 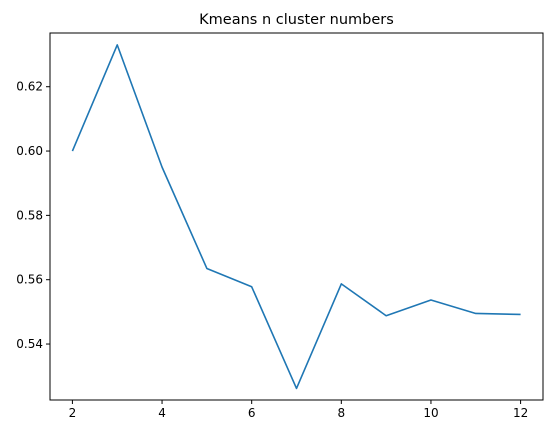 What do you see at coordinates (252, 413) in the screenshot?
I see `x-tick-label: 6` at bounding box center [252, 413].